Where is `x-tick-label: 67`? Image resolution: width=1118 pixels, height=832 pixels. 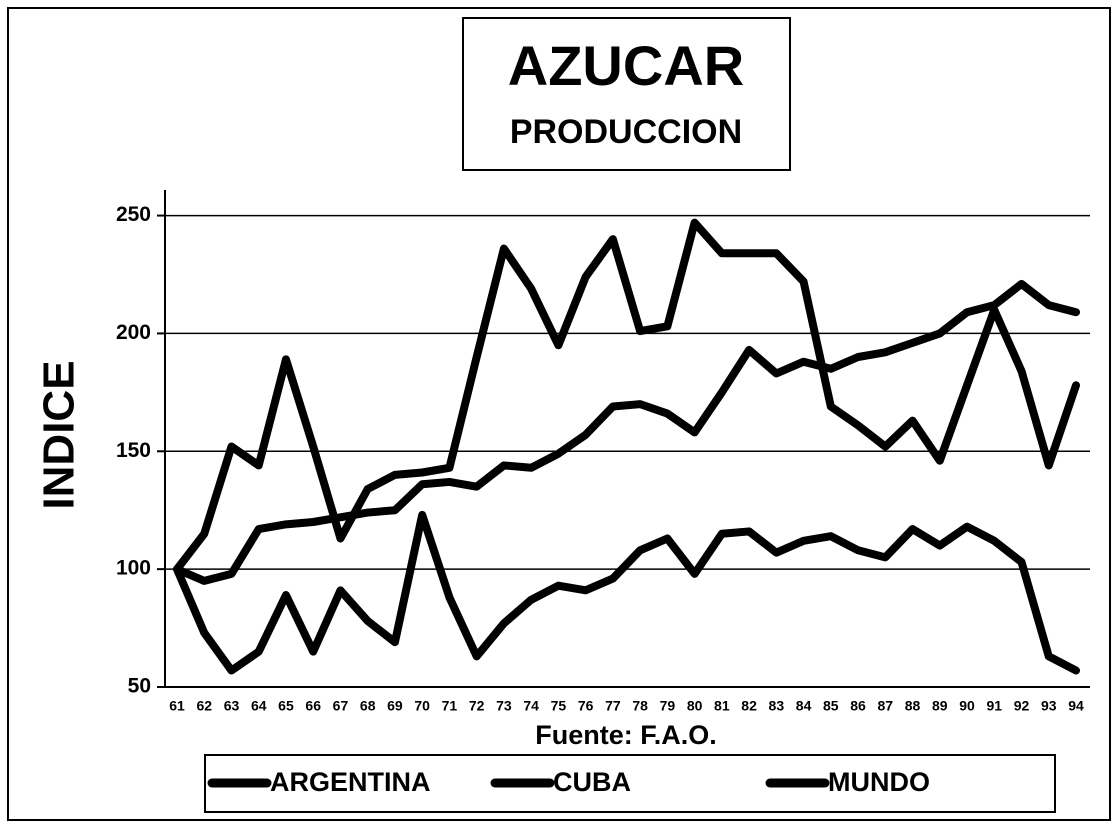
x-tick-label: 67 is located at coordinates (341, 706).